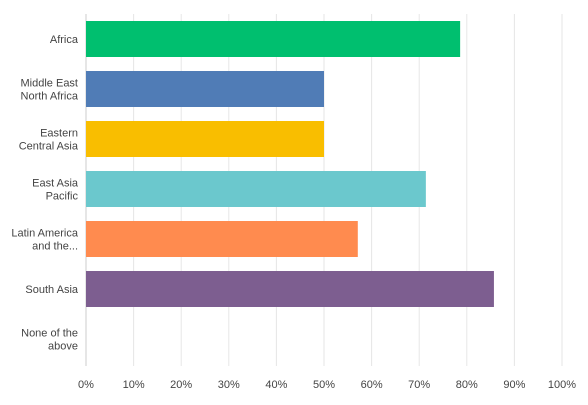  I want to click on x-tick-label: 60%, so click(372, 385).